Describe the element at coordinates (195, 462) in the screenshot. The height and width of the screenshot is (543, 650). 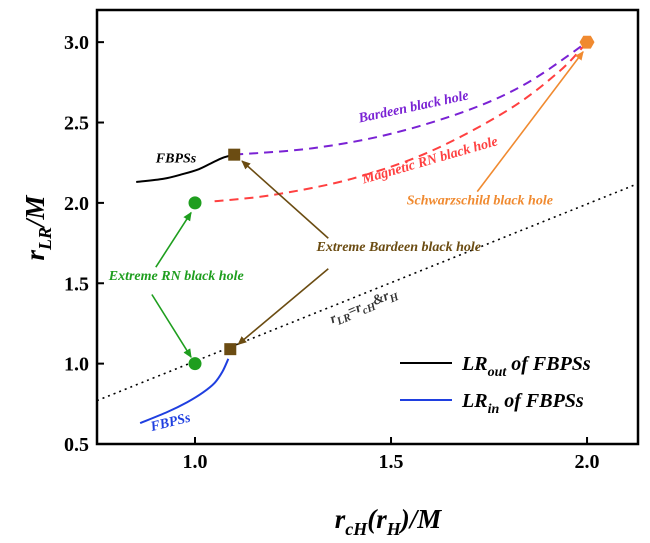
I see `x-tick-label: 1.0` at that location.